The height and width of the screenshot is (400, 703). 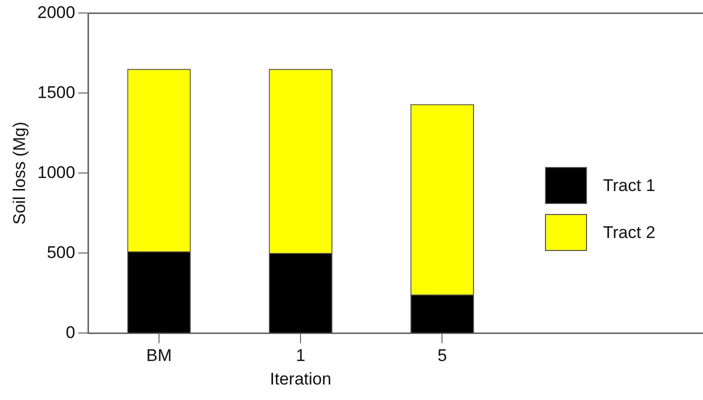 I want to click on legend-label: Tract 1, so click(x=629, y=186).